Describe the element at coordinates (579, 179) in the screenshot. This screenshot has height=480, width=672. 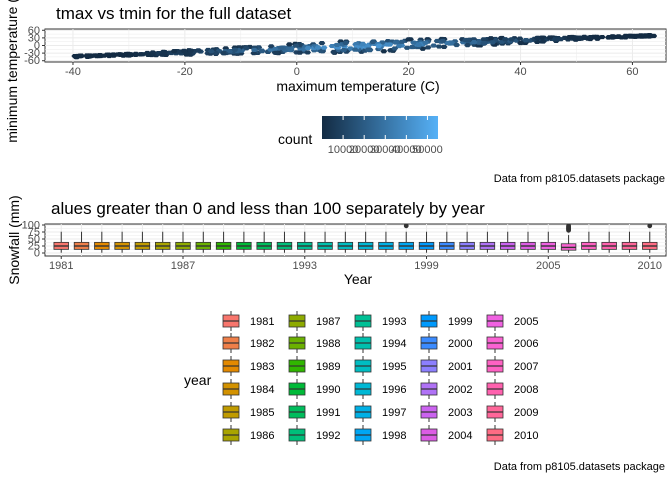
I see `hex-caption: Data from p8105.datasets package` at that location.